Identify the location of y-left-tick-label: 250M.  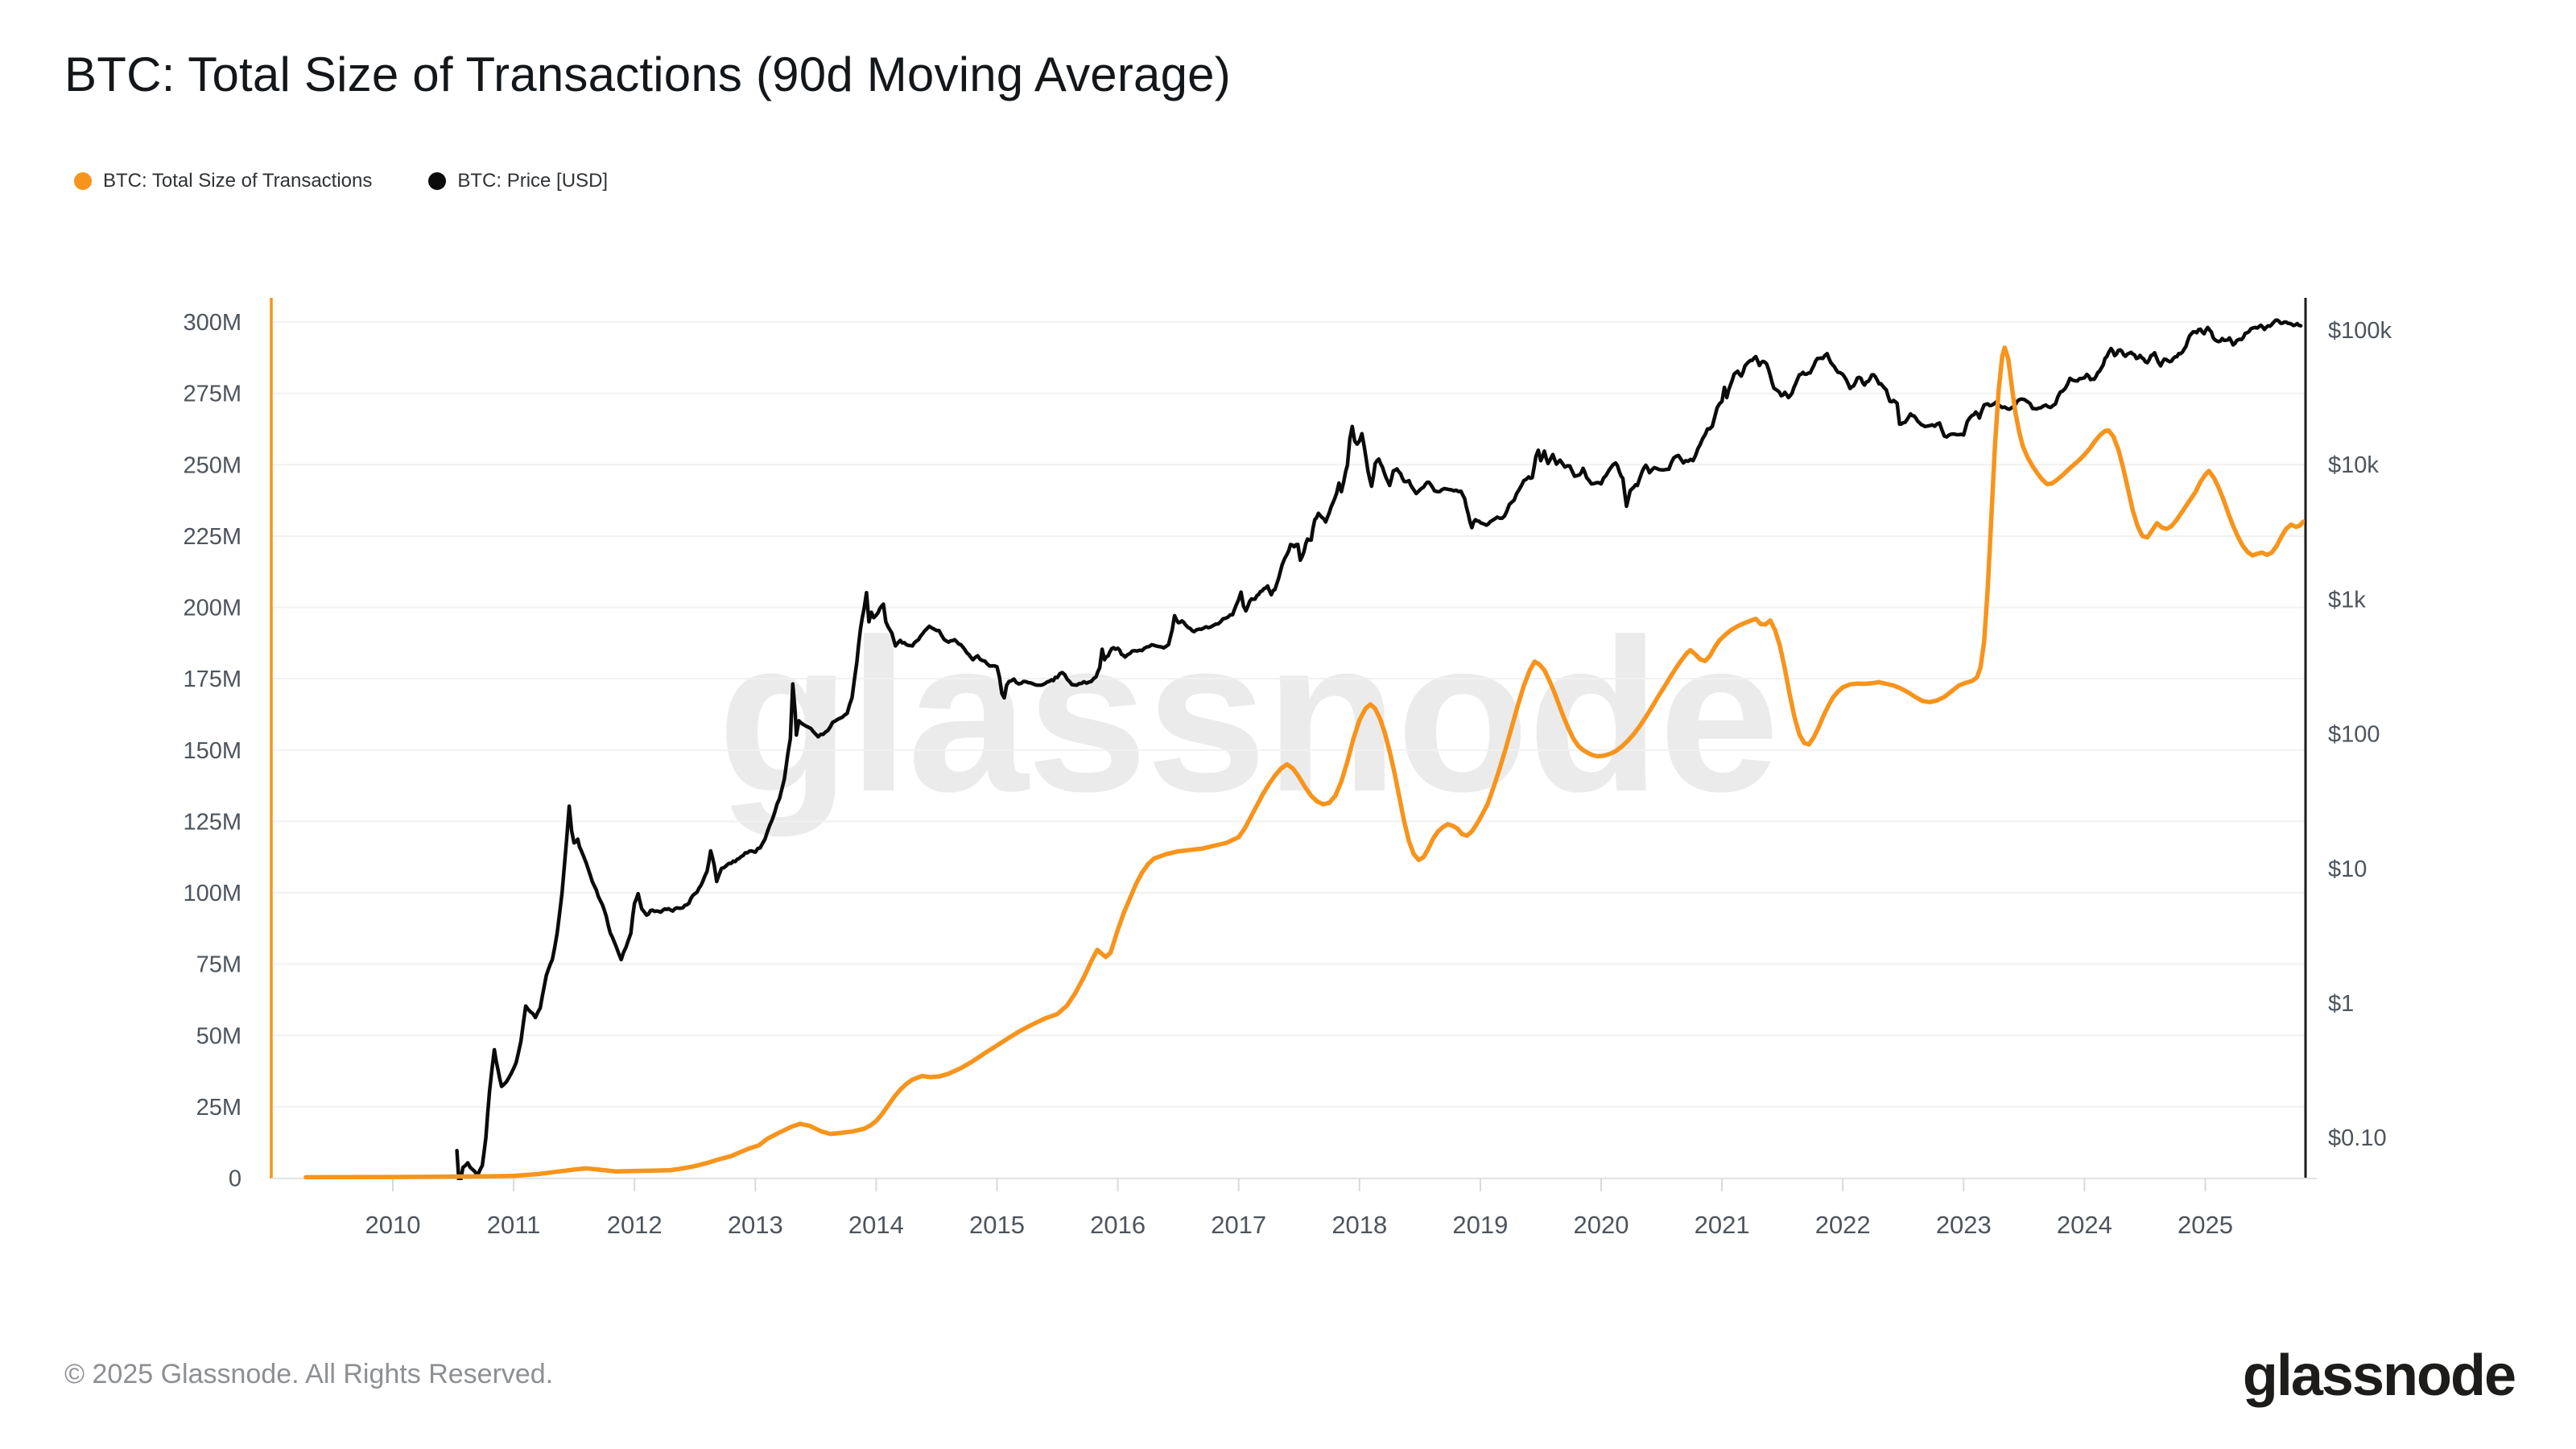
(212, 465).